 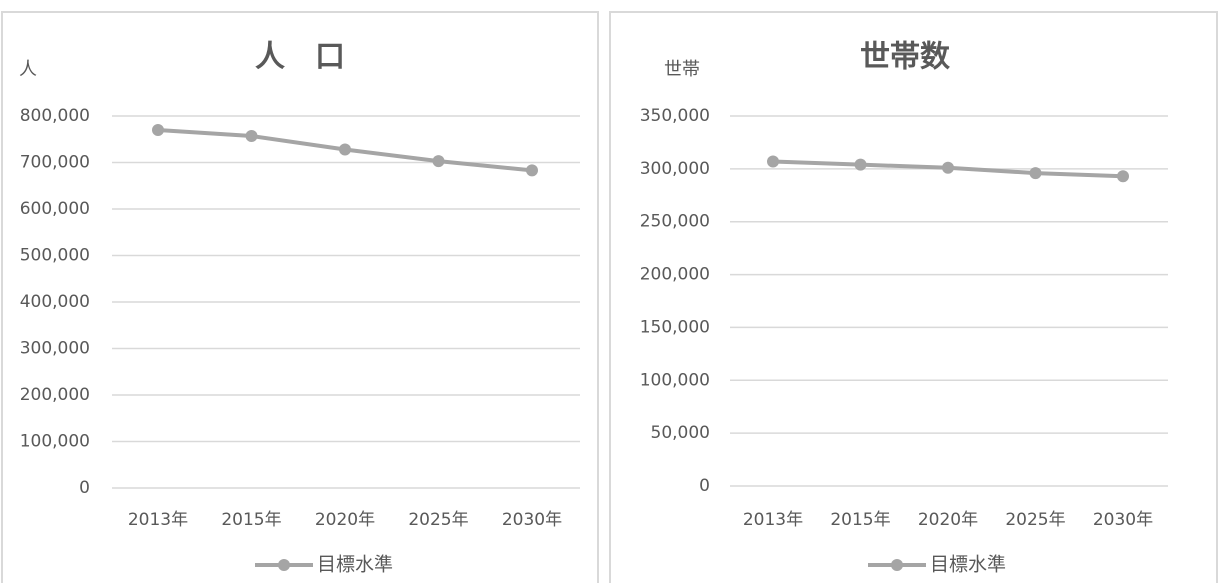 I want to click on y-tick-label: 600,000, so click(x=55, y=209).